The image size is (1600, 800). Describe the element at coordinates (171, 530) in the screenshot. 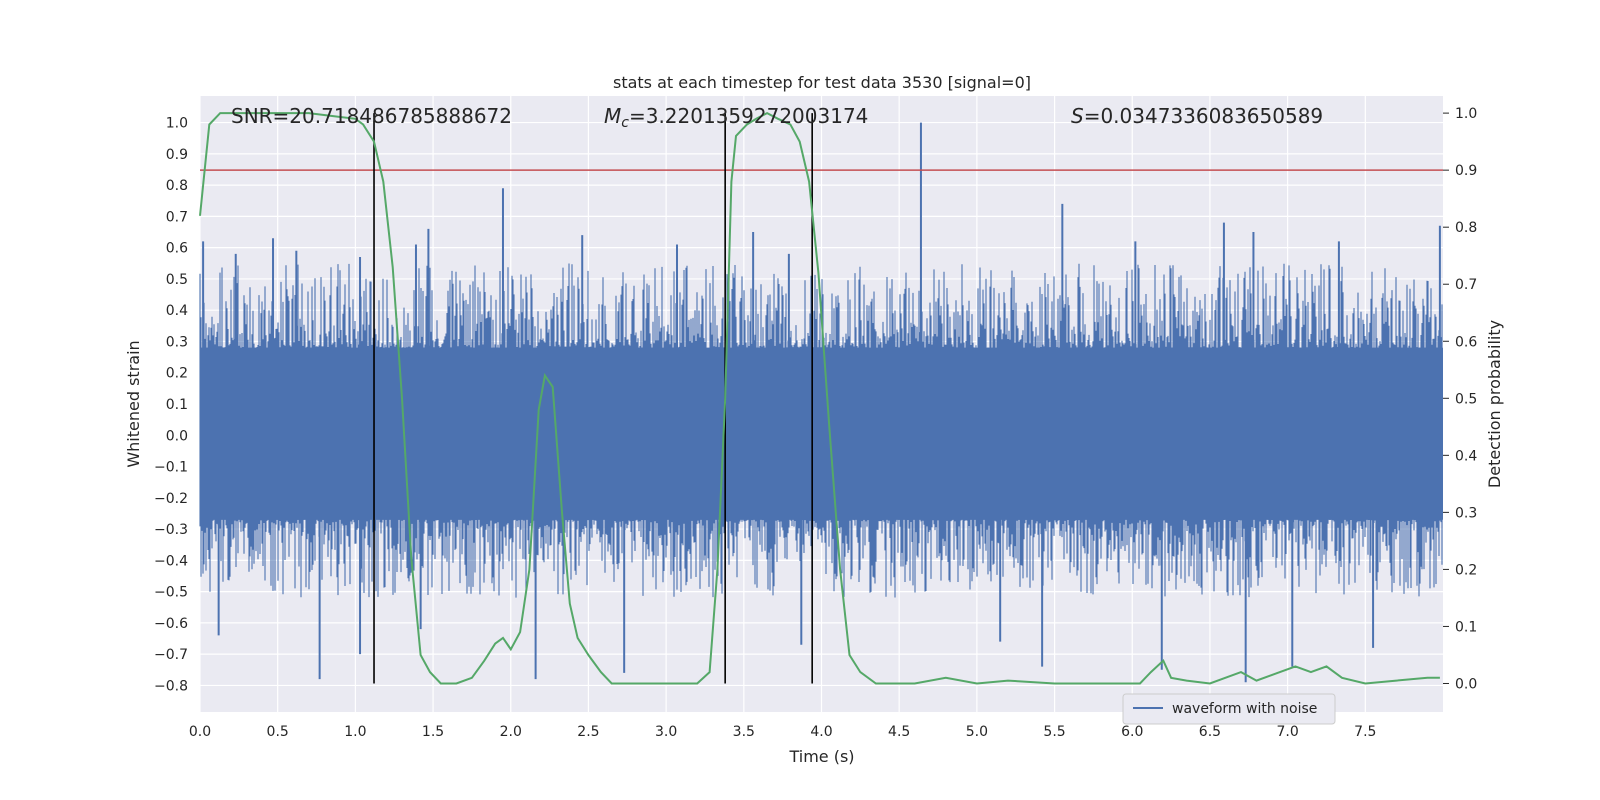

I see `y-left-tick-label: −0.3` at that location.